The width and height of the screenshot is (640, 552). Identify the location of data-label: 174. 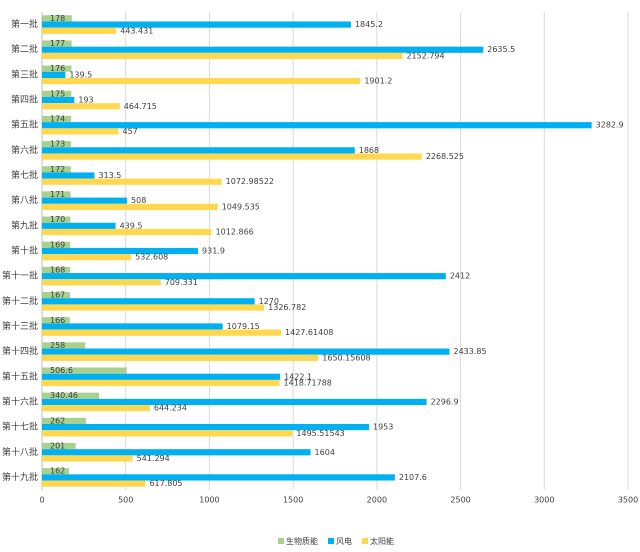
(57, 119).